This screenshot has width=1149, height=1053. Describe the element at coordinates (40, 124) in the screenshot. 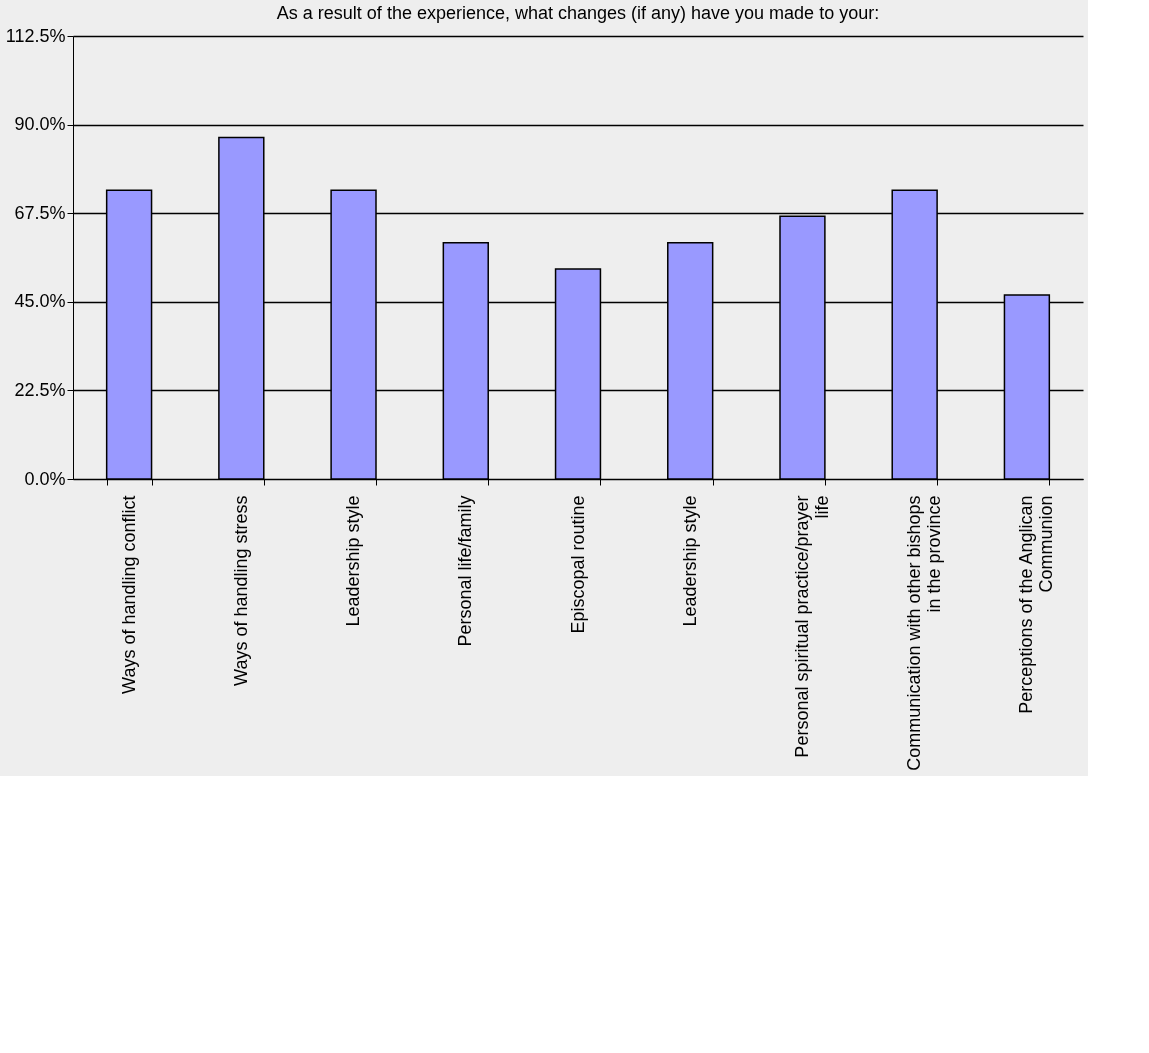

I see `y-tick-label: 90.0%` at that location.